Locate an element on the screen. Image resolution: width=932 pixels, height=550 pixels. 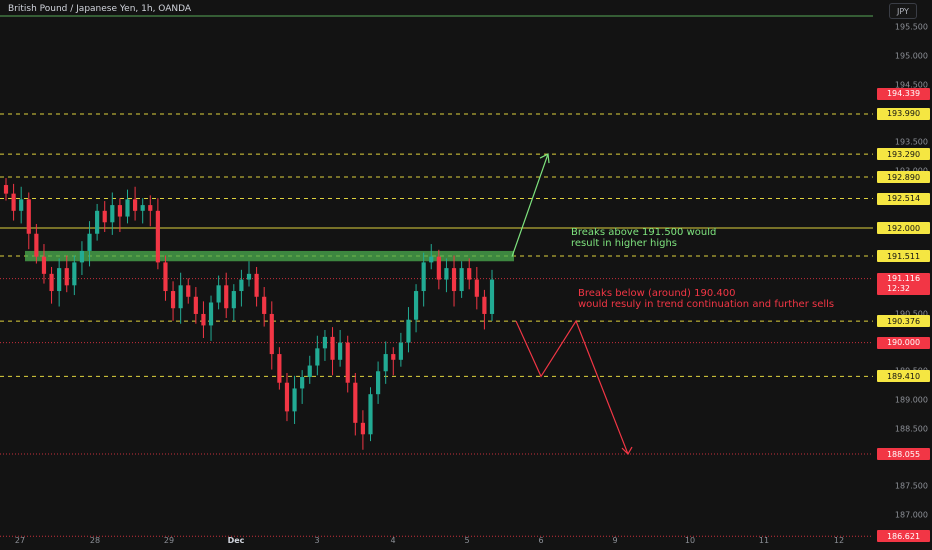
price-tag: 191.116 12:32 is located at coordinates (903, 283).